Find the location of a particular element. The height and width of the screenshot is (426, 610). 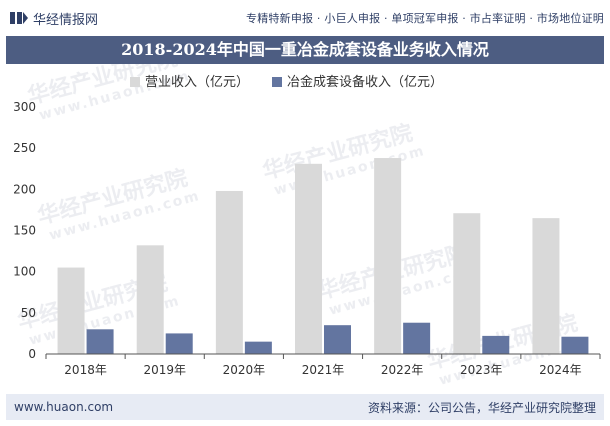

x-tick-label: 2023年 is located at coordinates (481, 370).